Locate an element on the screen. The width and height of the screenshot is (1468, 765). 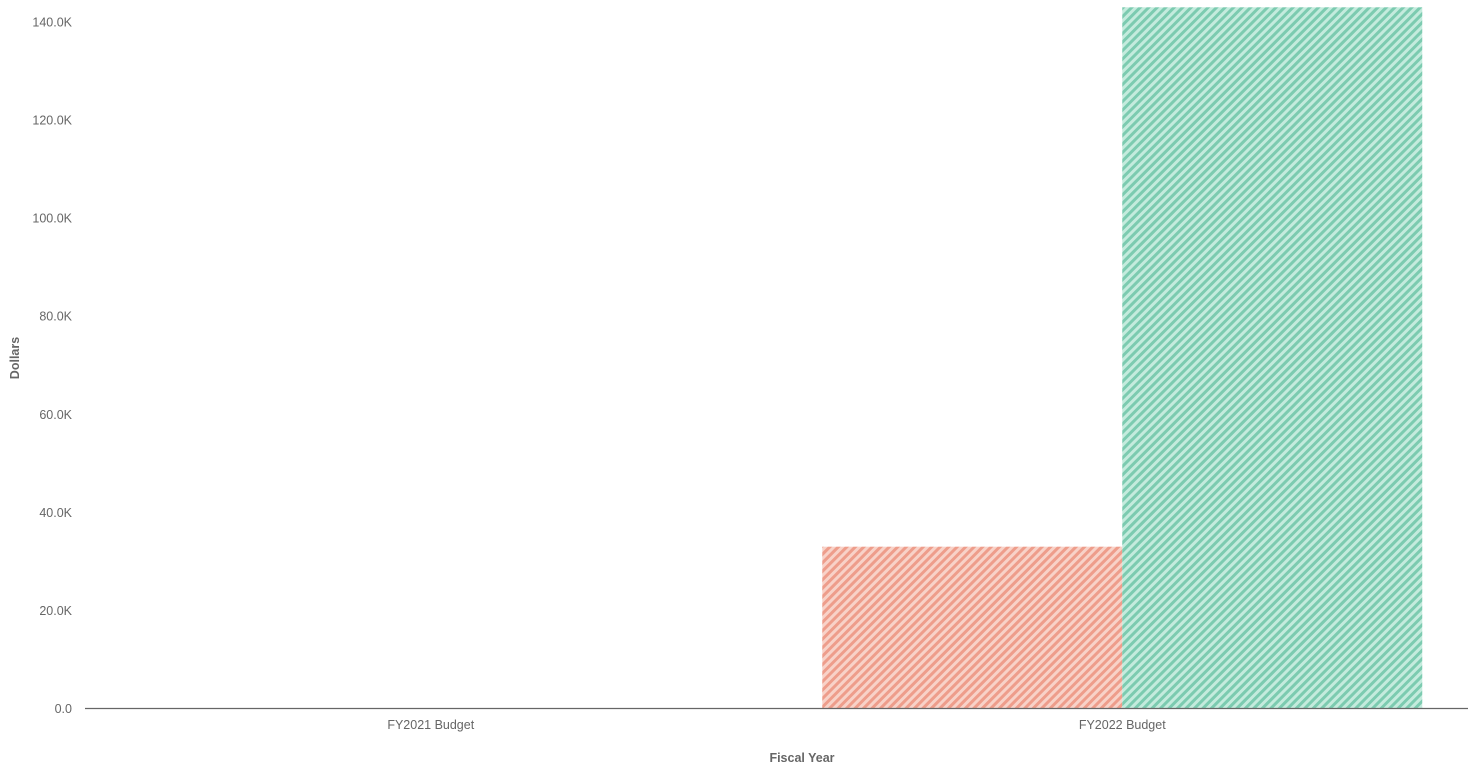
x-axis-ticks: FY2021 Budget FY2022 Budget is located at coordinates (776, 725).